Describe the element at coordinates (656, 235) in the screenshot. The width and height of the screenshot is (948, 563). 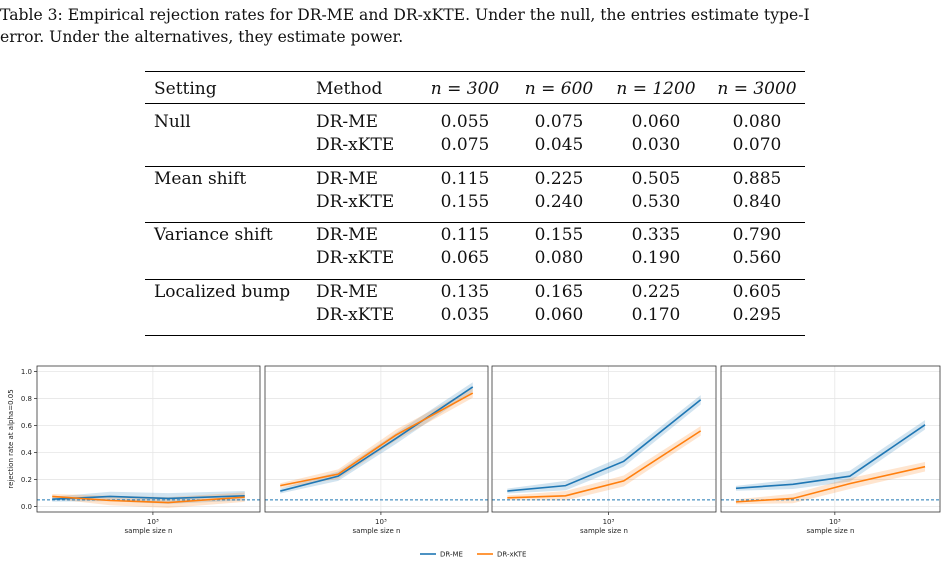
I see `table-cell: 0.335` at that location.